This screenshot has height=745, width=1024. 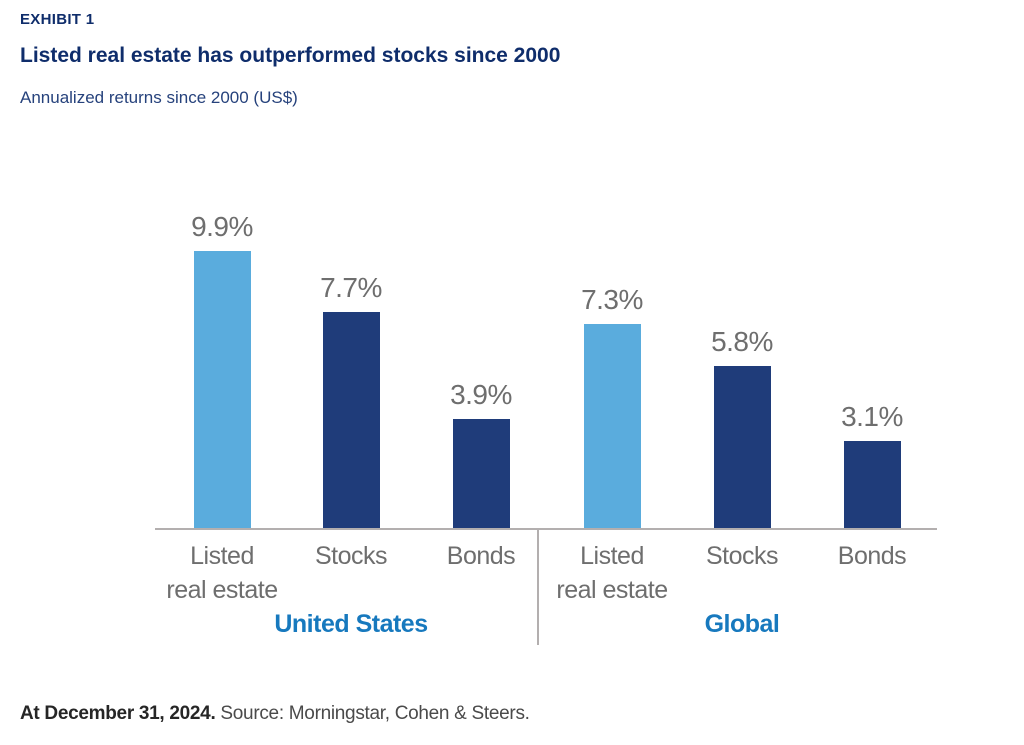 I want to click on bar-global-bonds, so click(x=872, y=484).